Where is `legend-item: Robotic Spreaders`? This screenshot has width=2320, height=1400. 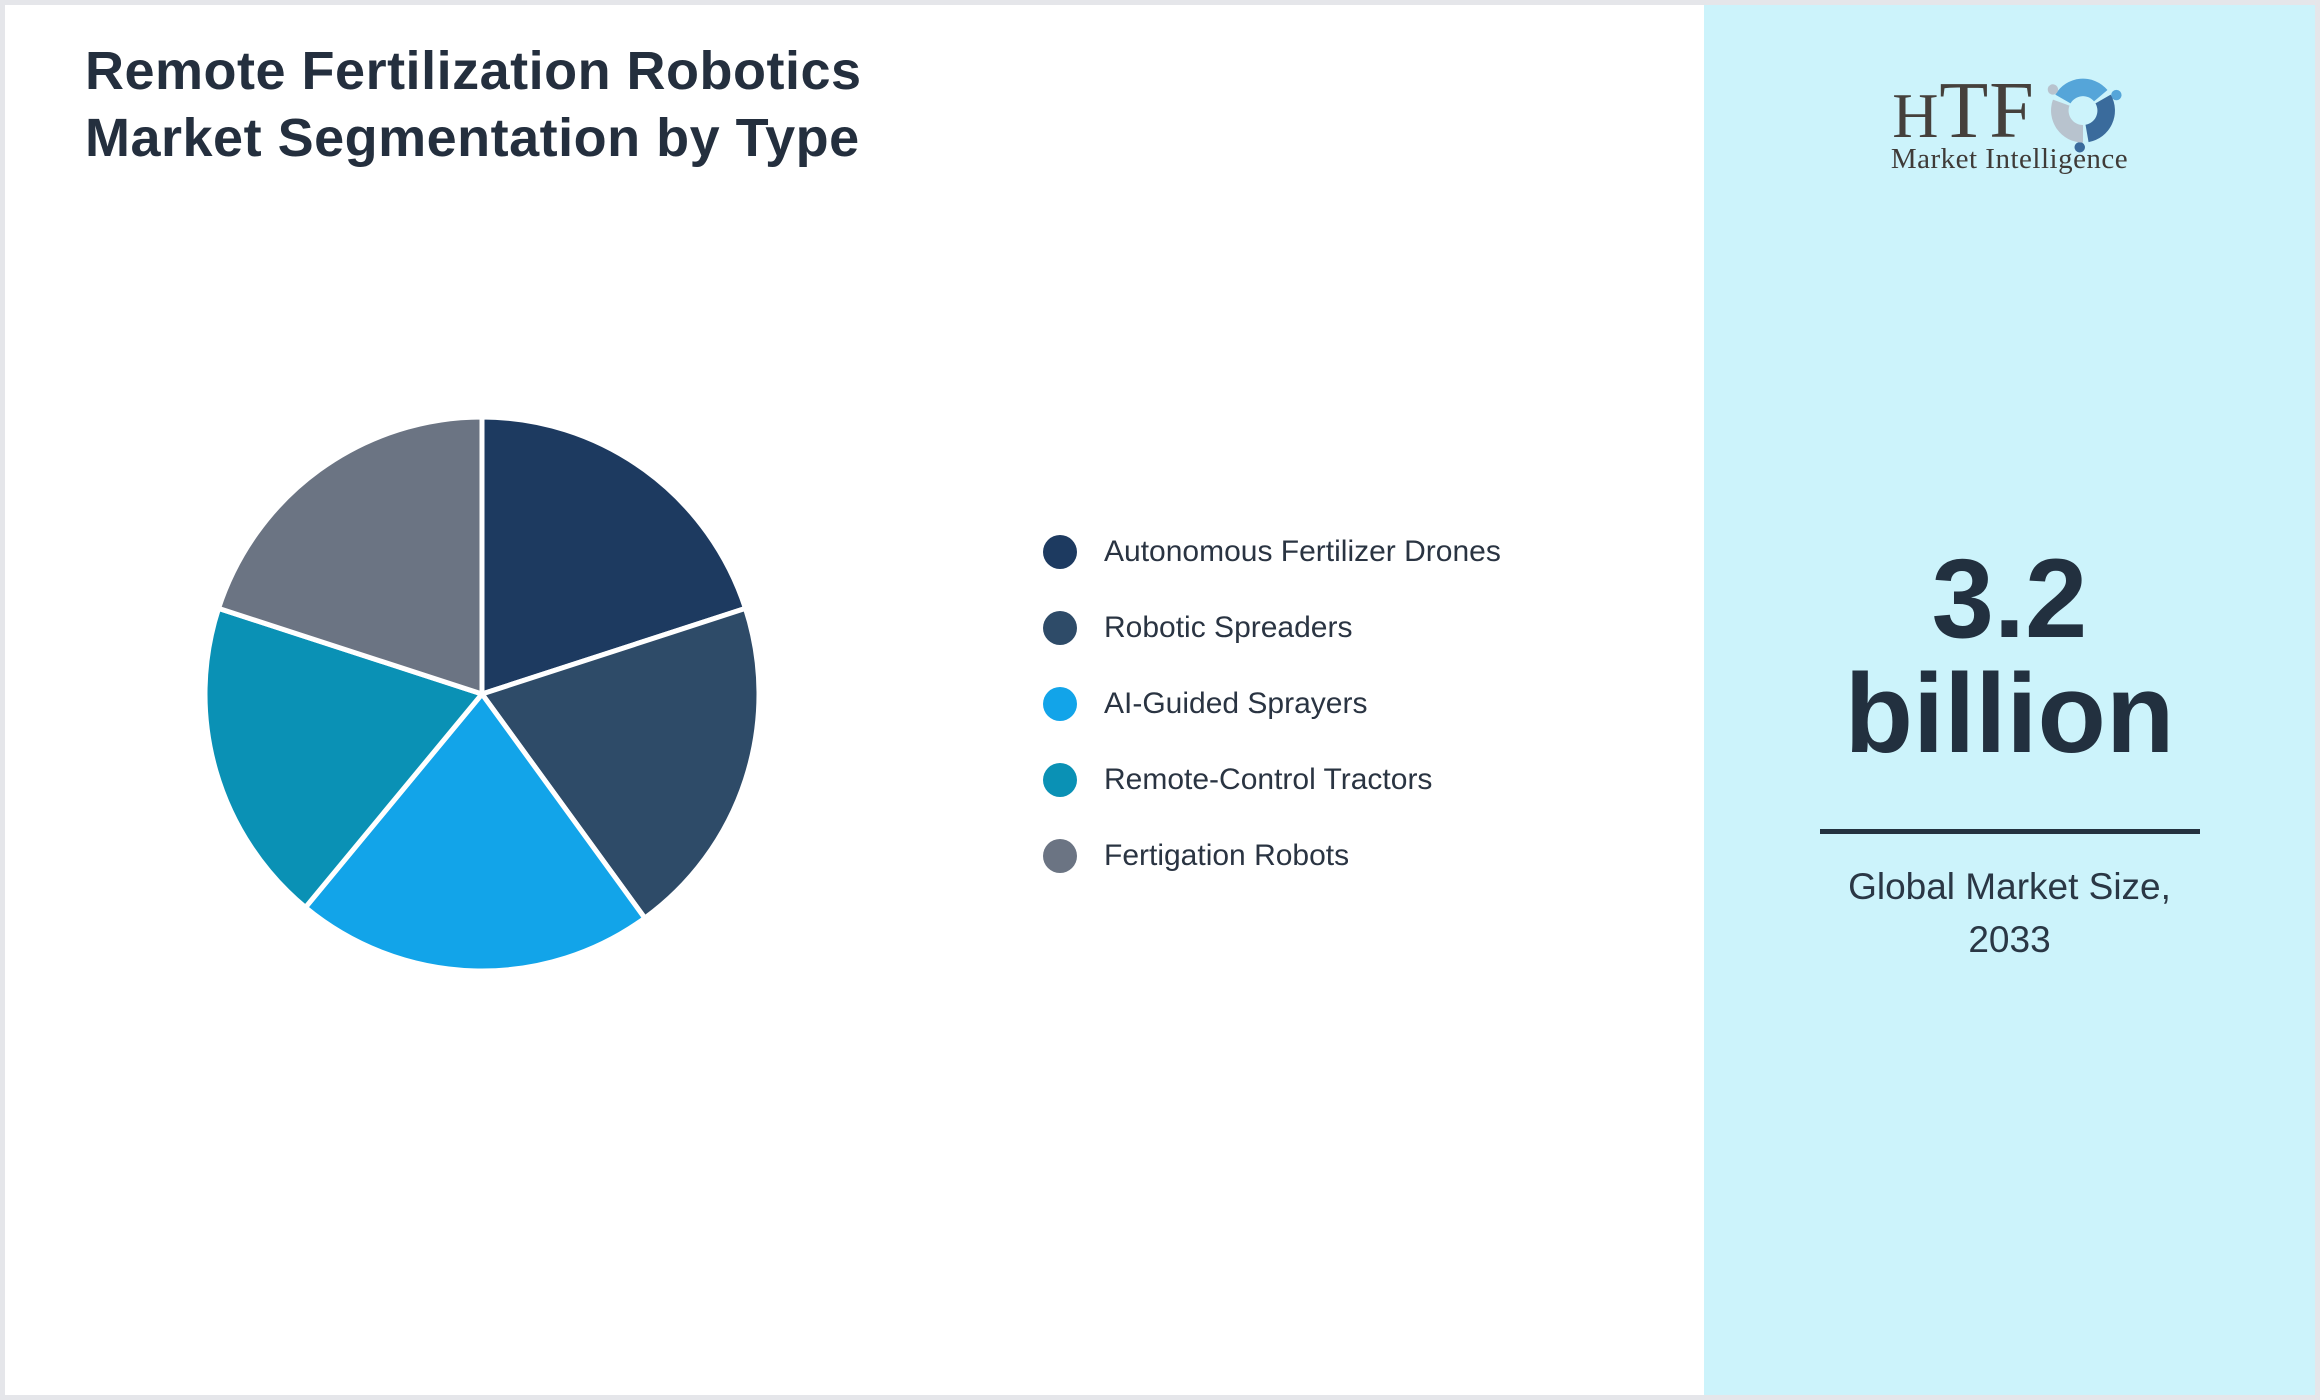 legend-item: Robotic Spreaders is located at coordinates (1272, 628).